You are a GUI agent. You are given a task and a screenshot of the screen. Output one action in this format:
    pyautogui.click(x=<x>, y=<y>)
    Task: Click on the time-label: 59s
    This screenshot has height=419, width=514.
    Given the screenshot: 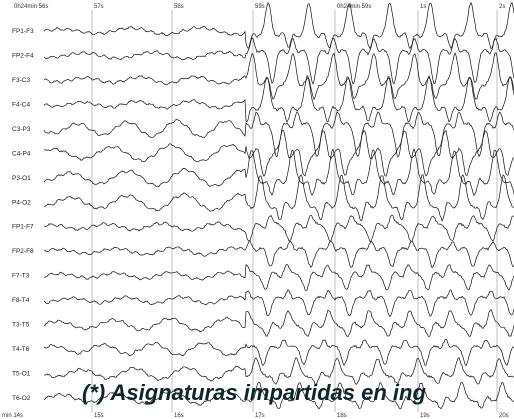 What is the action you would take?
    pyautogui.click(x=260, y=7)
    